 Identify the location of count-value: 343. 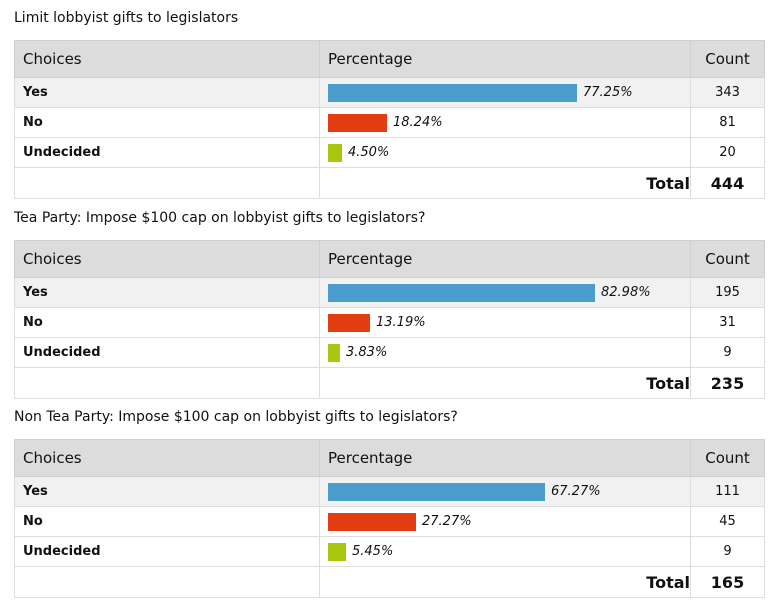
(727, 92).